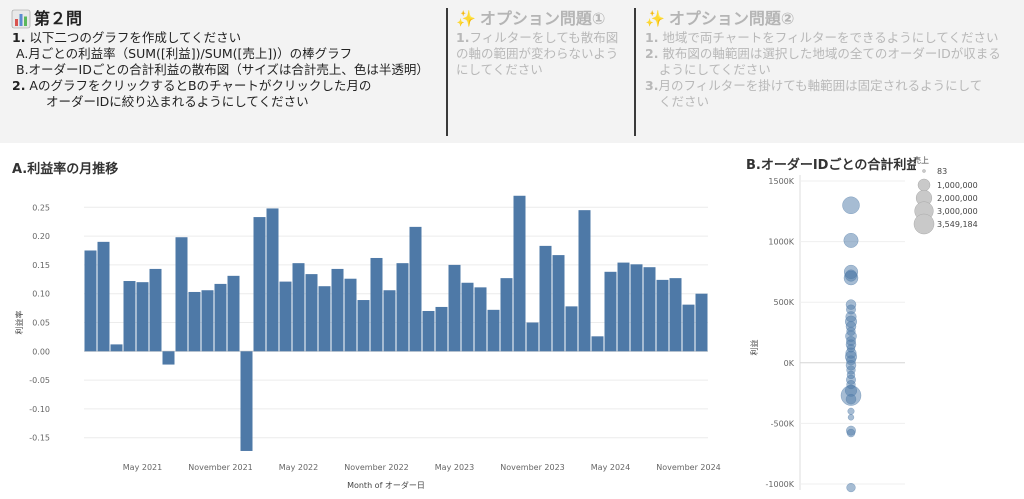 Image resolution: width=1024 pixels, height=499 pixels. What do you see at coordinates (684, 101) in the screenshot?
I see `line-text: ください` at bounding box center [684, 101].